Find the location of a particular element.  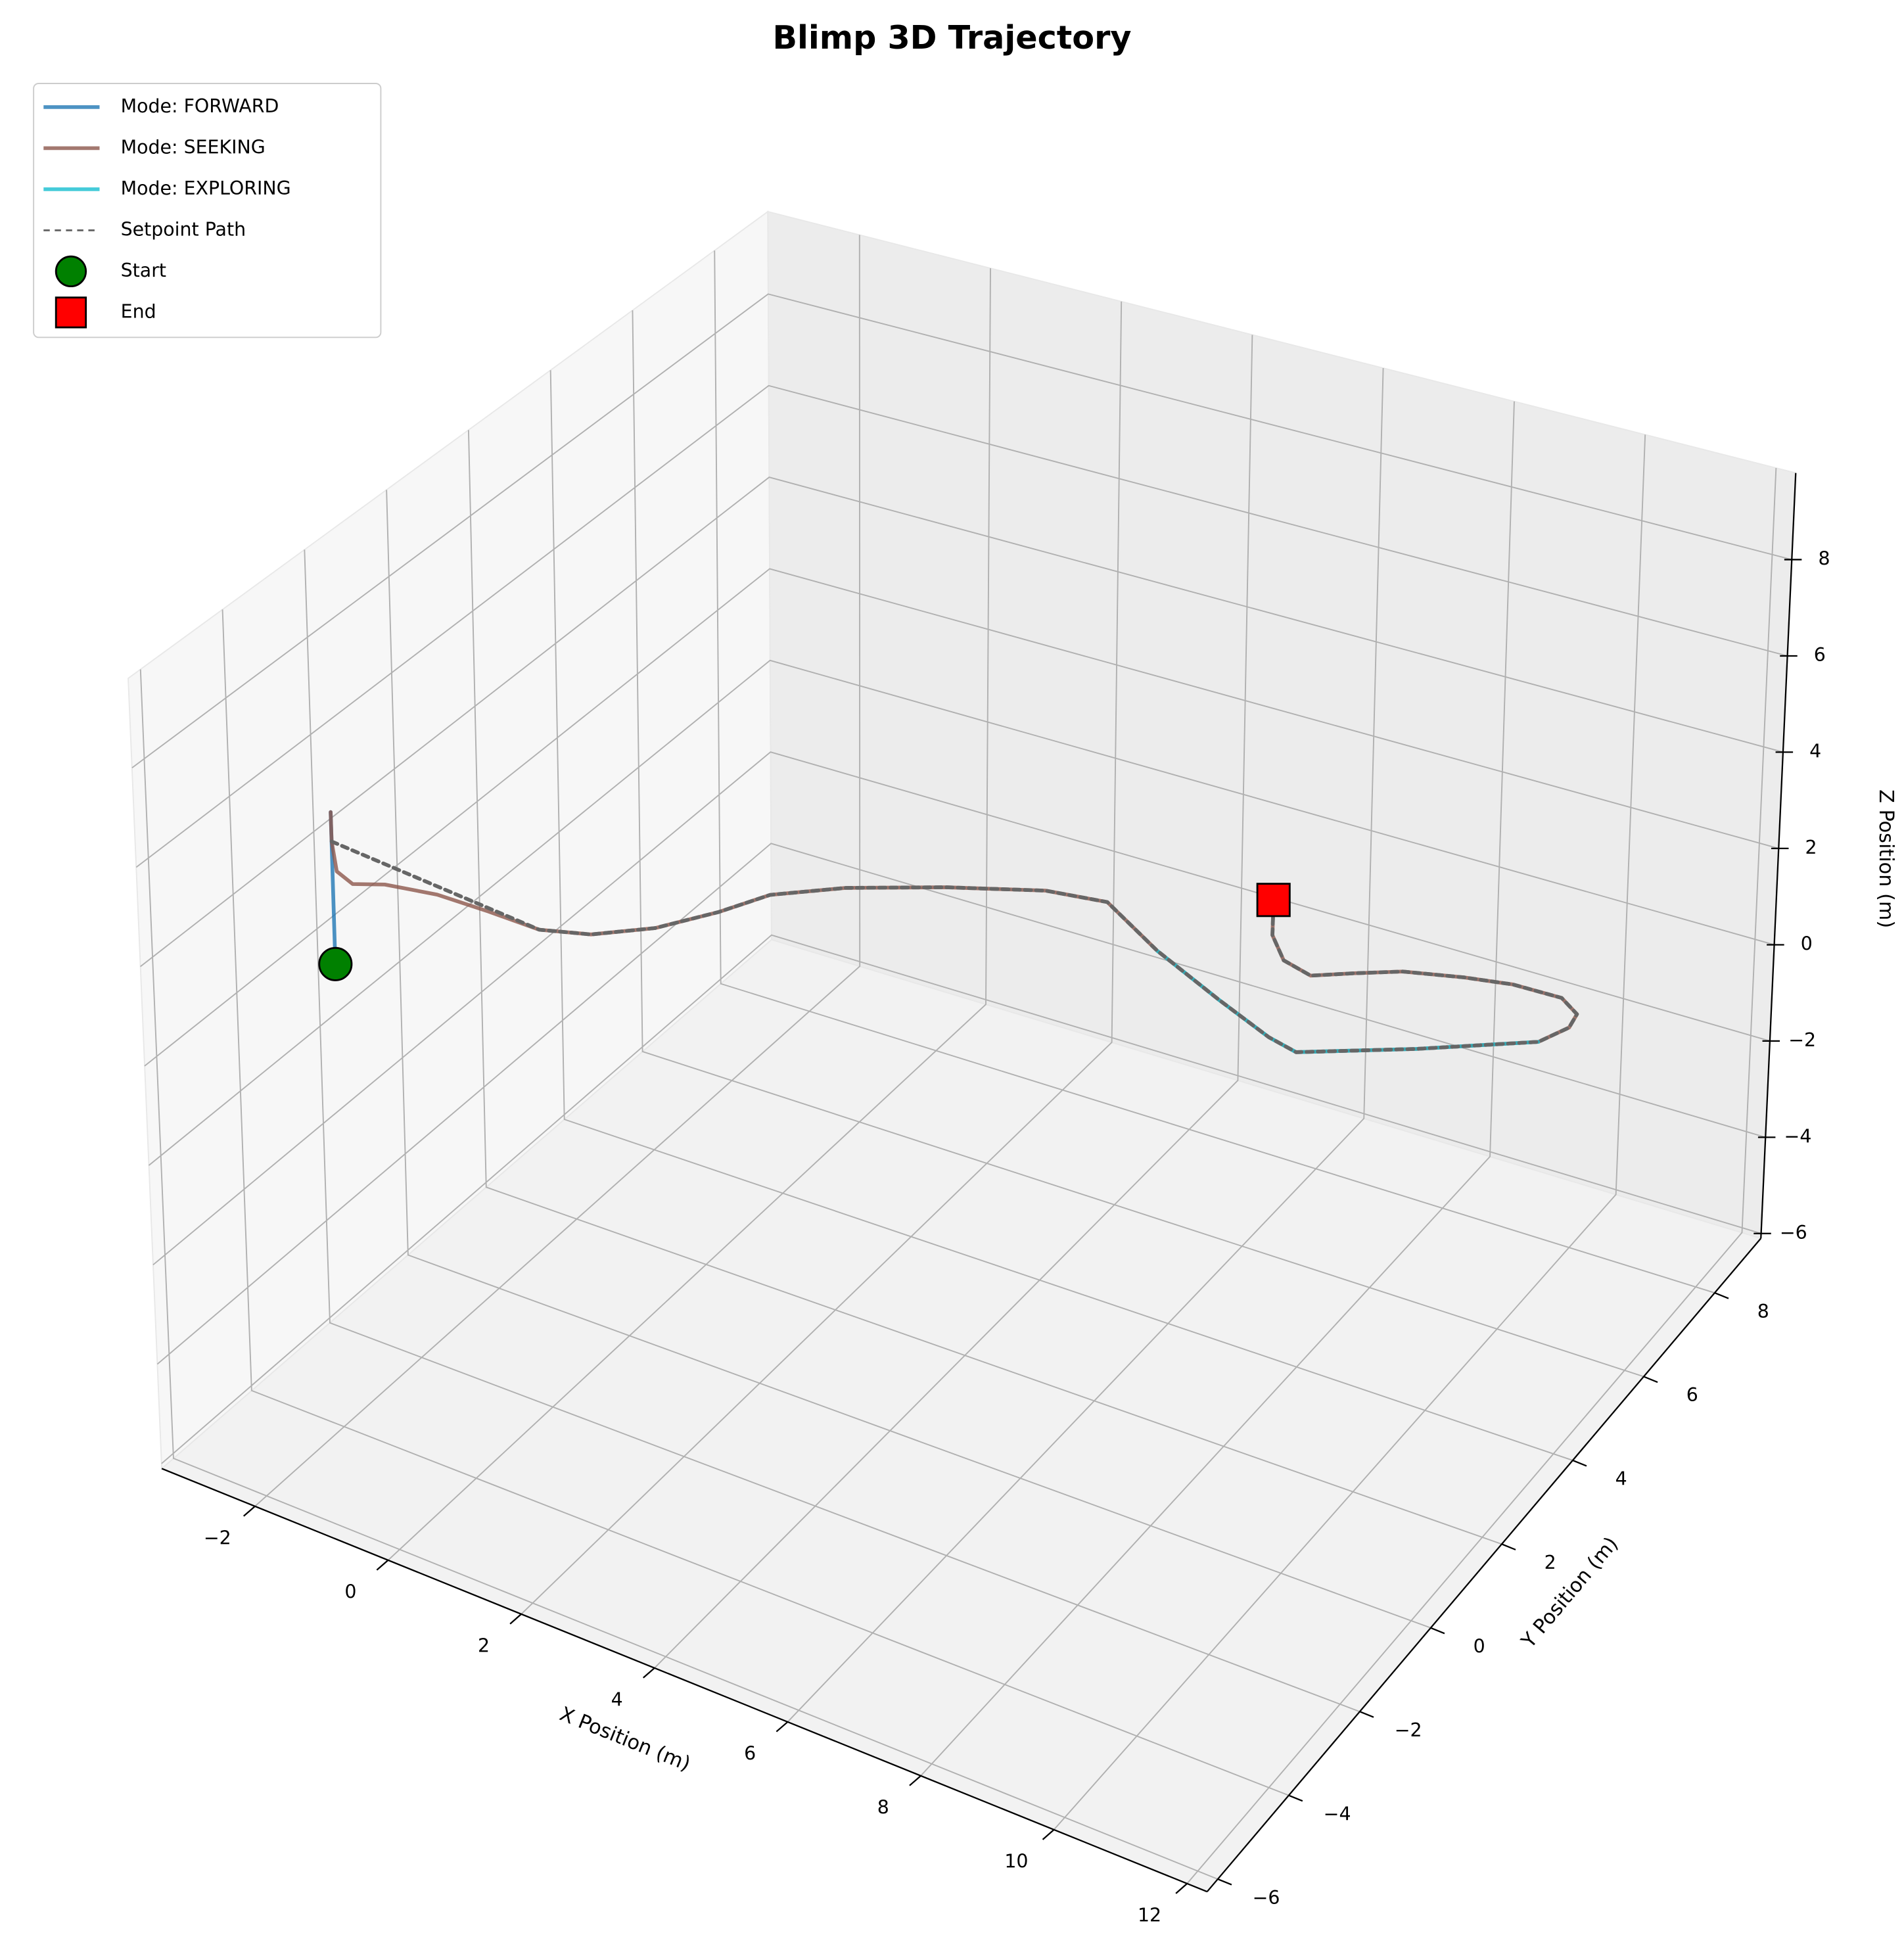

y-tick-label: 6 is located at coordinates (1692, 1395).